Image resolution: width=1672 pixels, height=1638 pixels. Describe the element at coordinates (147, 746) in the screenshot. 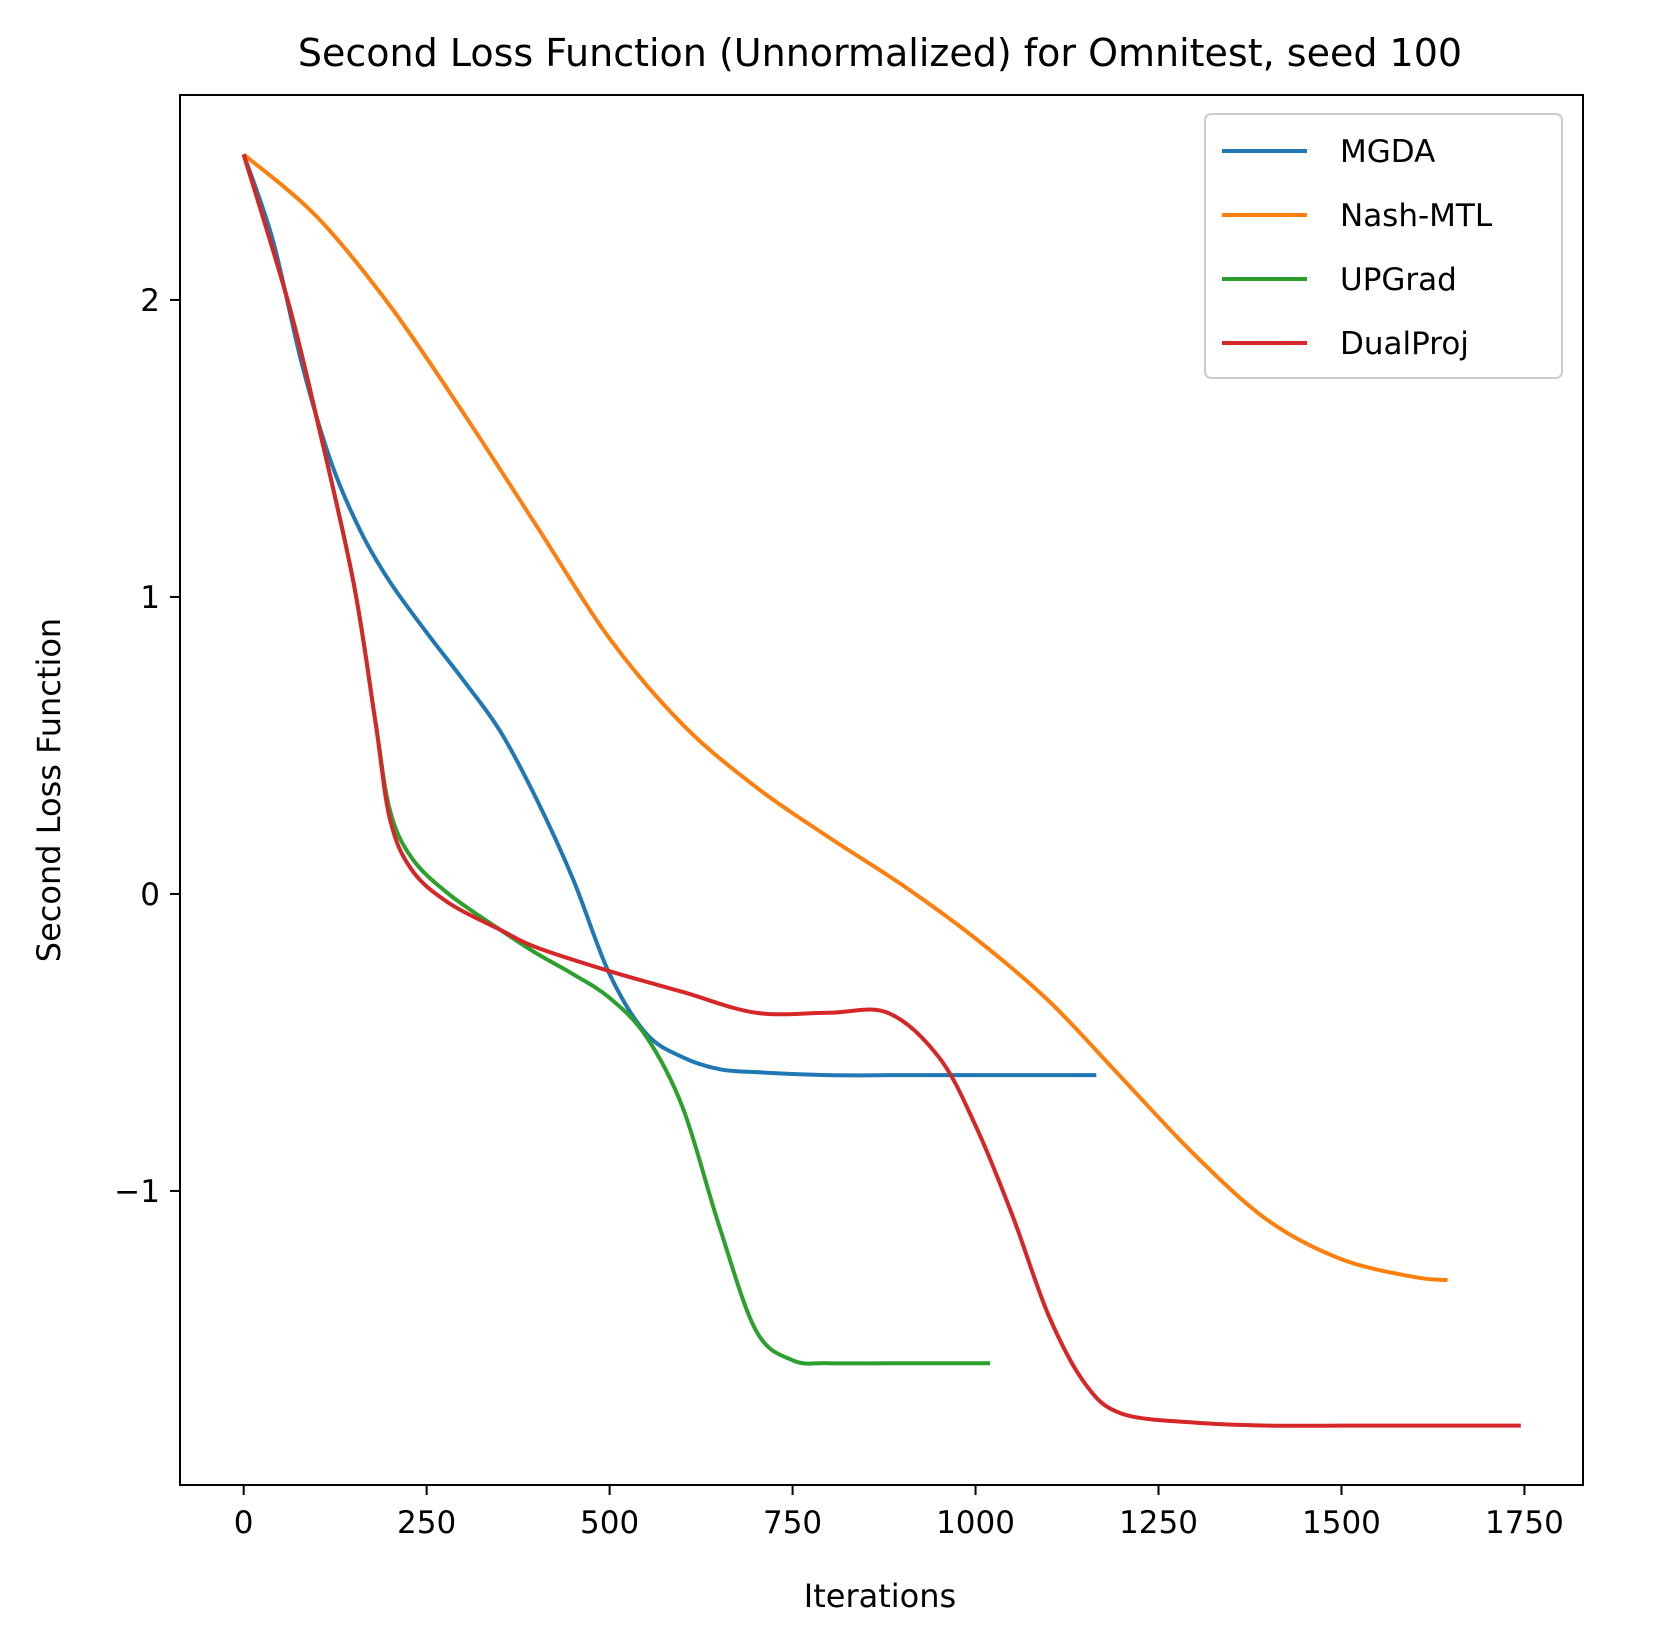

I see `y-axis: −1 0 1 2` at that location.